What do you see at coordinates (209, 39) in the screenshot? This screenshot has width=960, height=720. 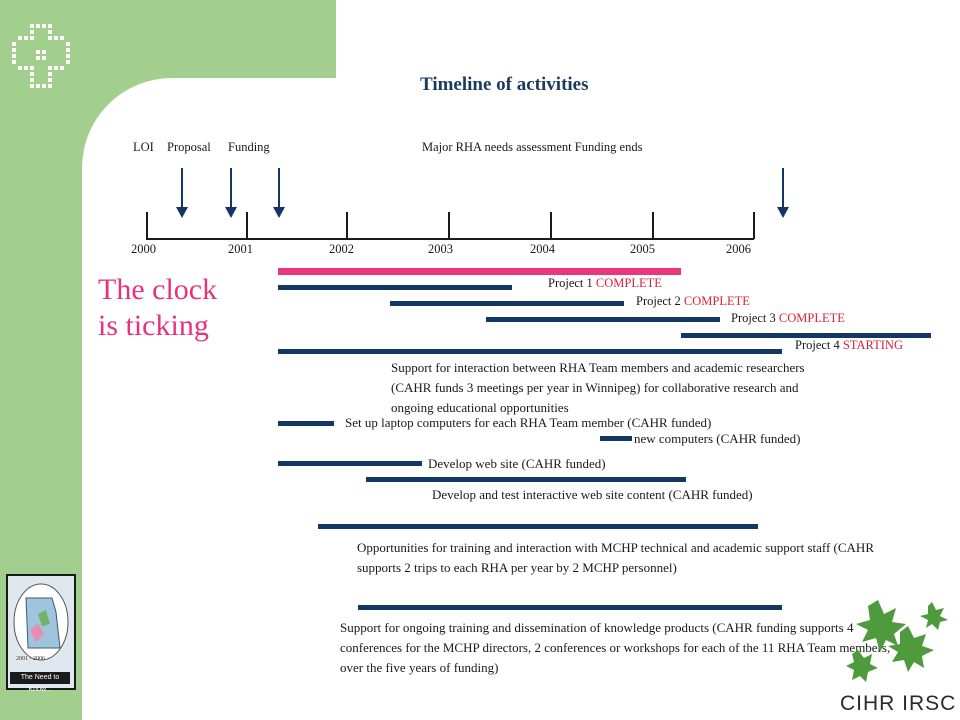 I see `green-top-band` at bounding box center [209, 39].